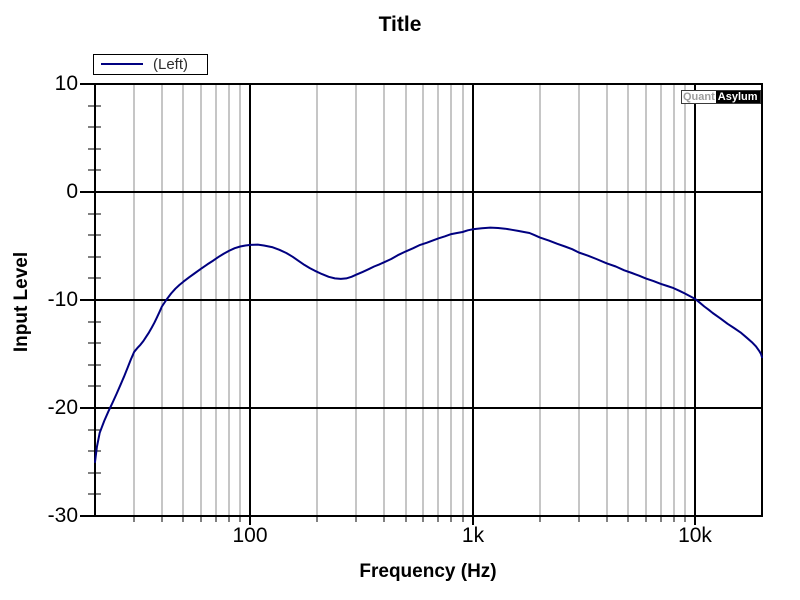 The width and height of the screenshot is (800, 600). What do you see at coordinates (62, 407) in the screenshot?
I see `y-tick-label: -20` at bounding box center [62, 407].